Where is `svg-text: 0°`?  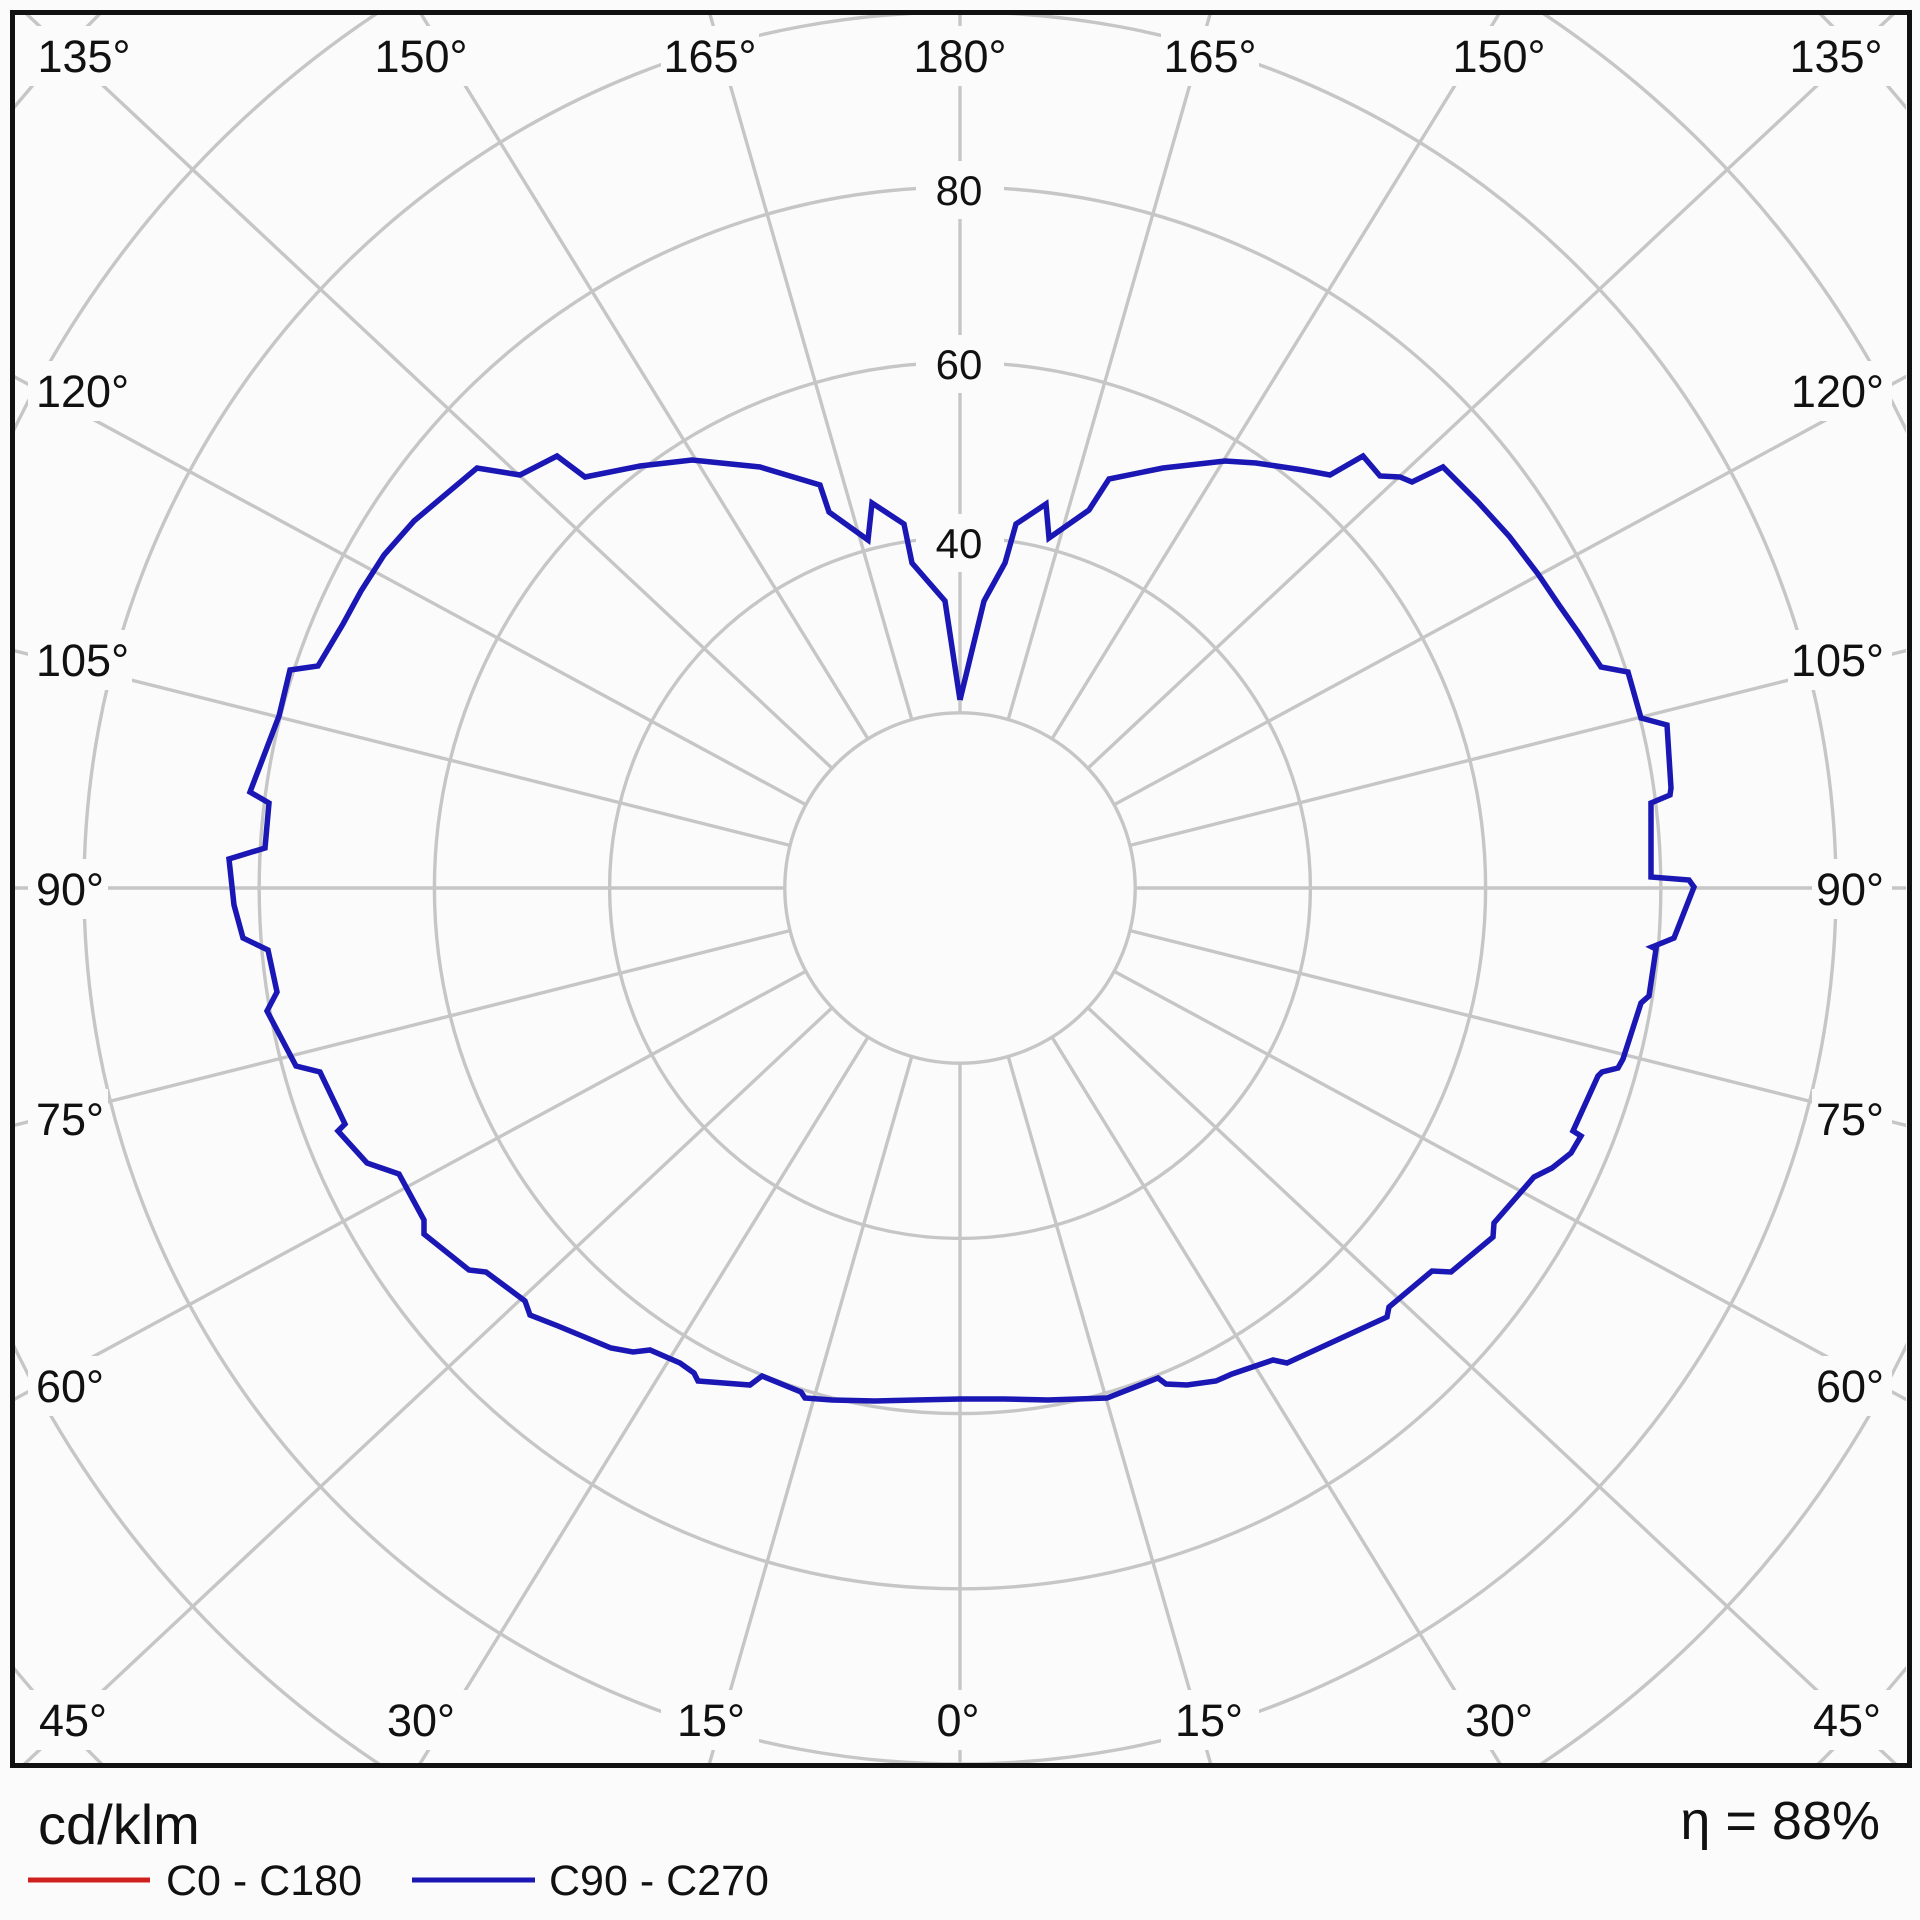
svg-text: 0° is located at coordinates (957, 1720).